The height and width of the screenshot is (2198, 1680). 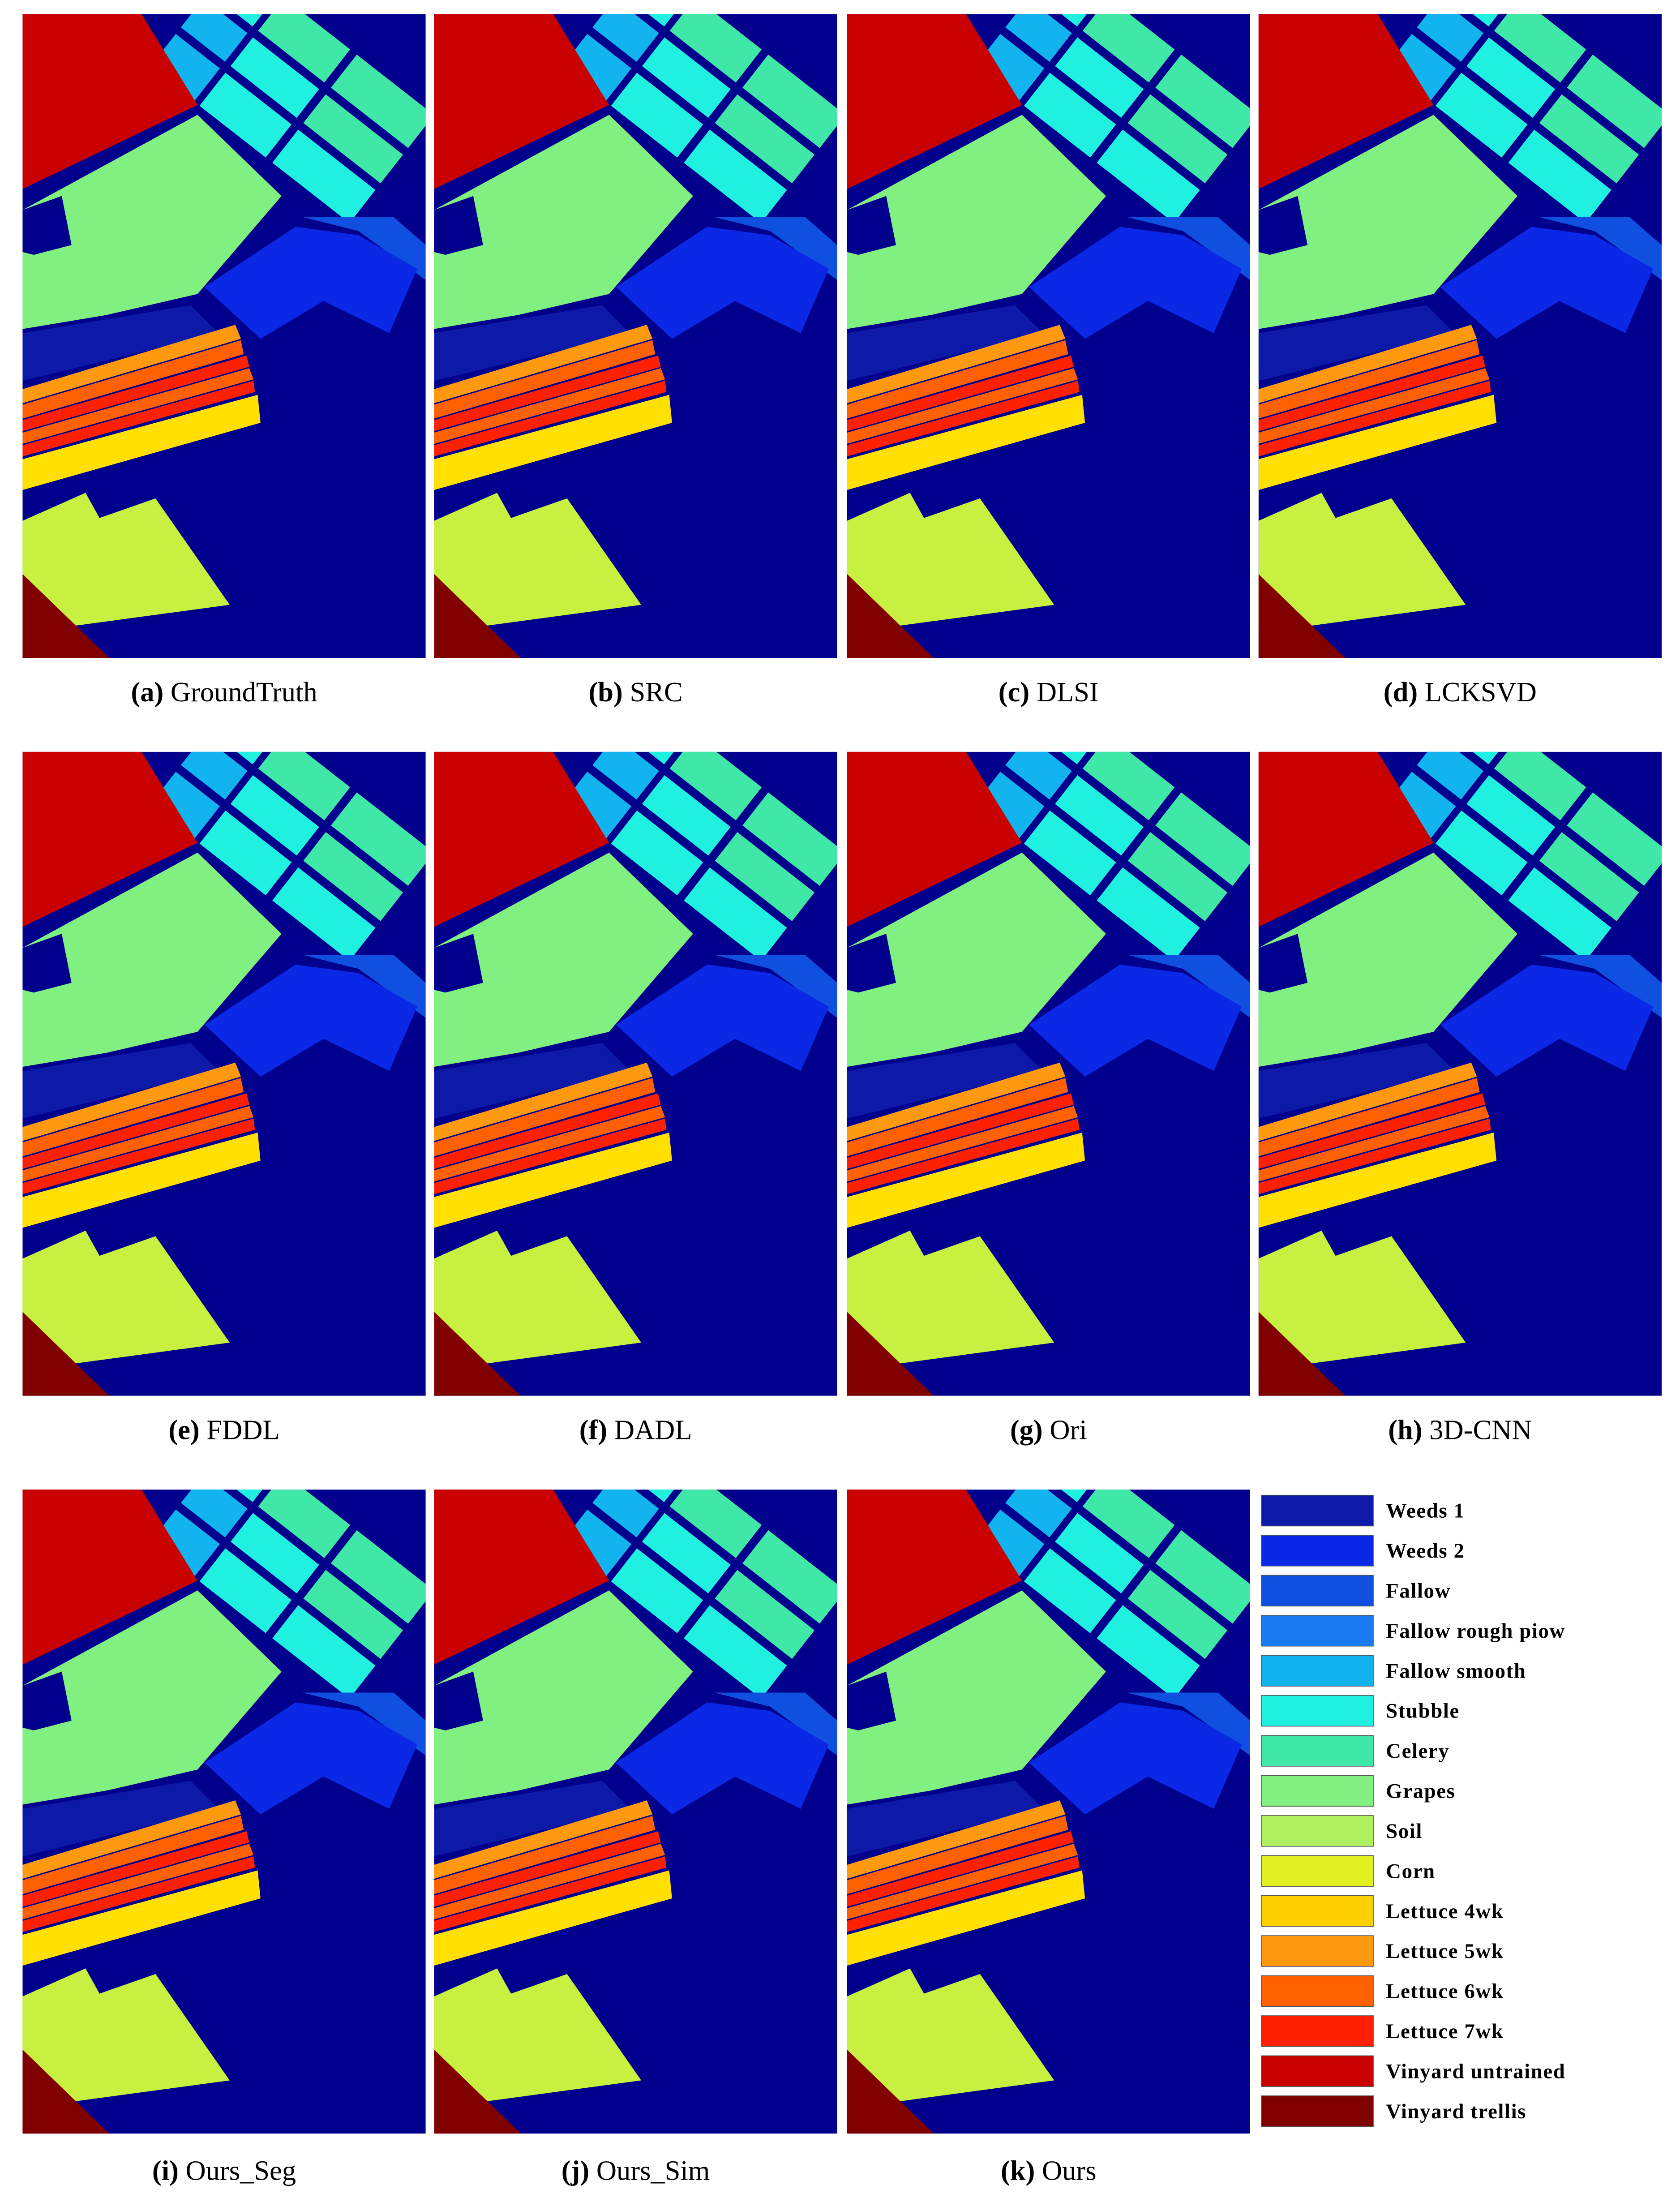 I want to click on caption-name: GroundTruth, so click(x=244, y=692).